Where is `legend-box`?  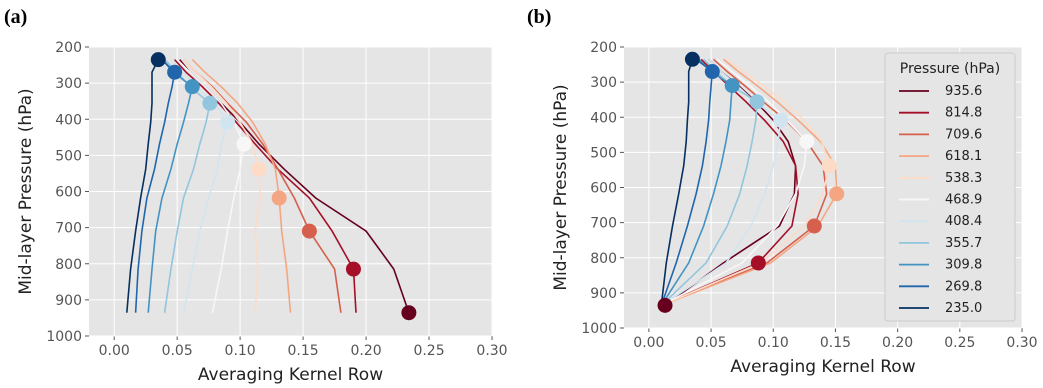 legend-box is located at coordinates (950, 187).